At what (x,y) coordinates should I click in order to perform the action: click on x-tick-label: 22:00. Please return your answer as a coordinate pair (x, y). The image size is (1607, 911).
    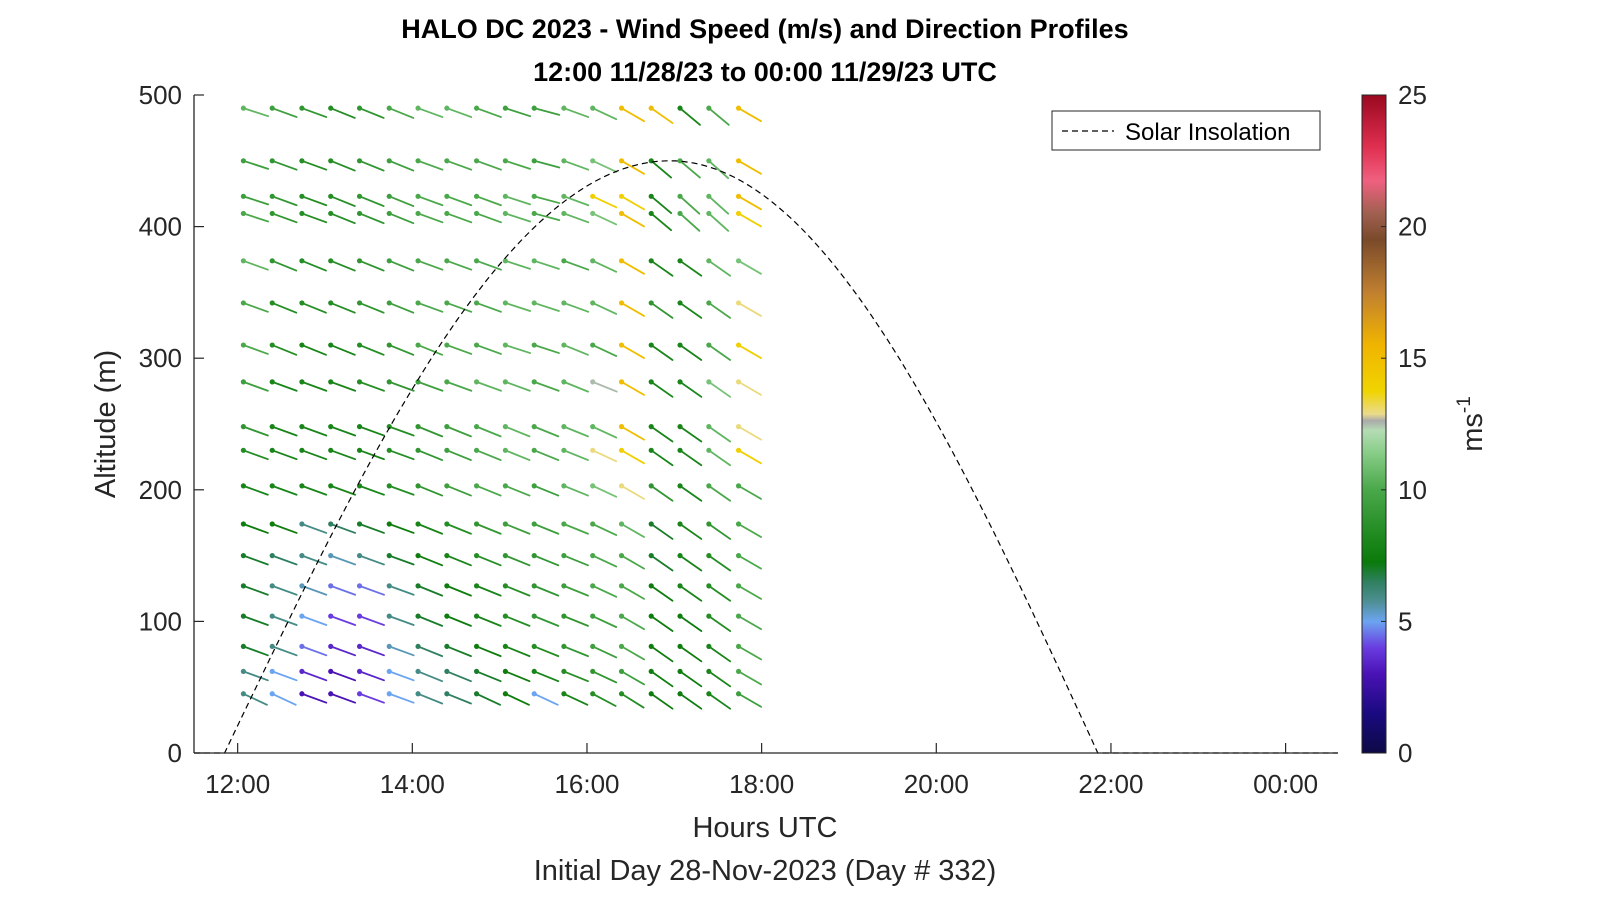
    Looking at the image, I should click on (1110, 784).